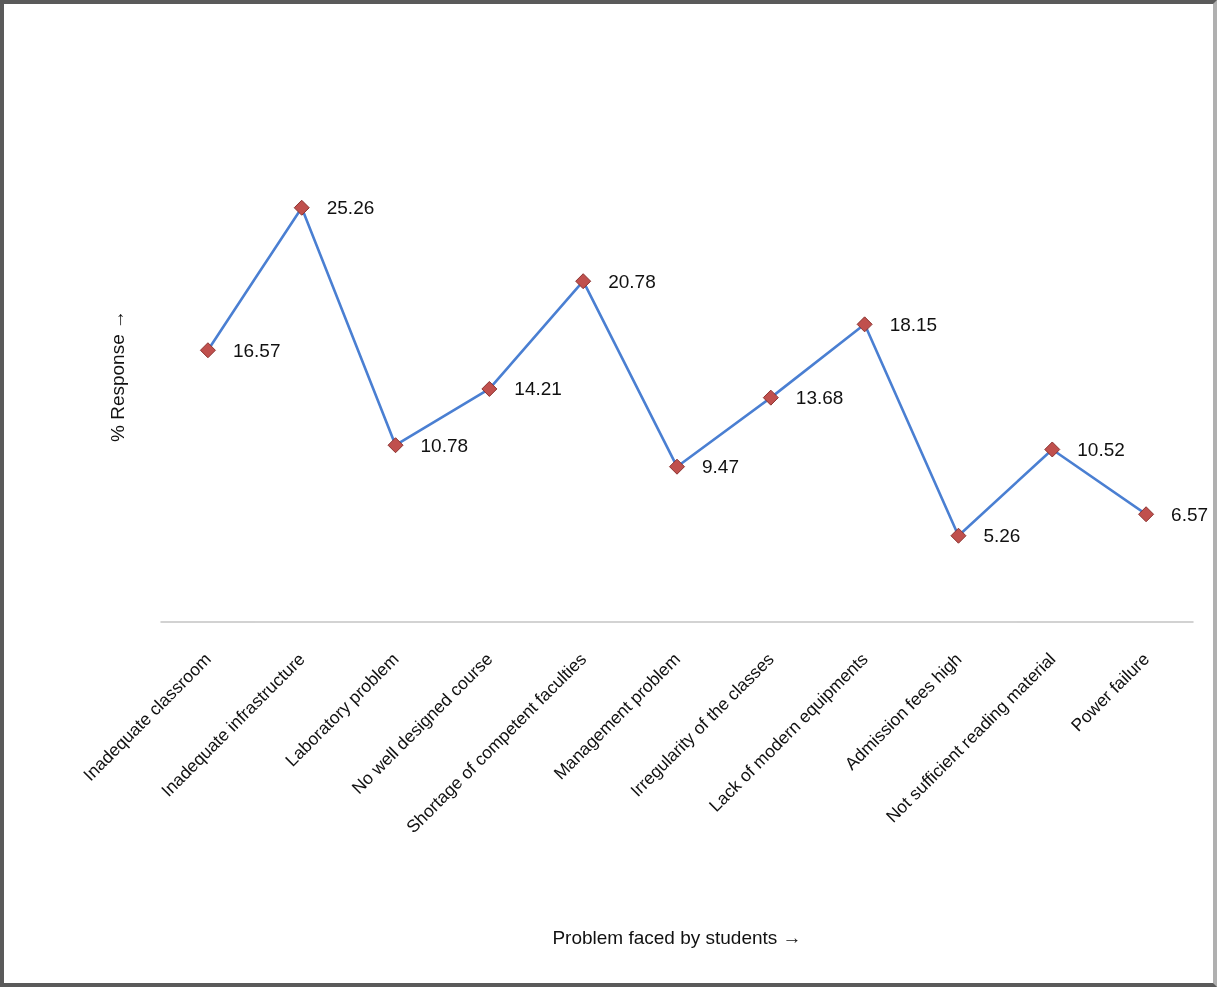 The width and height of the screenshot is (1217, 987). I want to click on data-label: 13.68, so click(819, 398).